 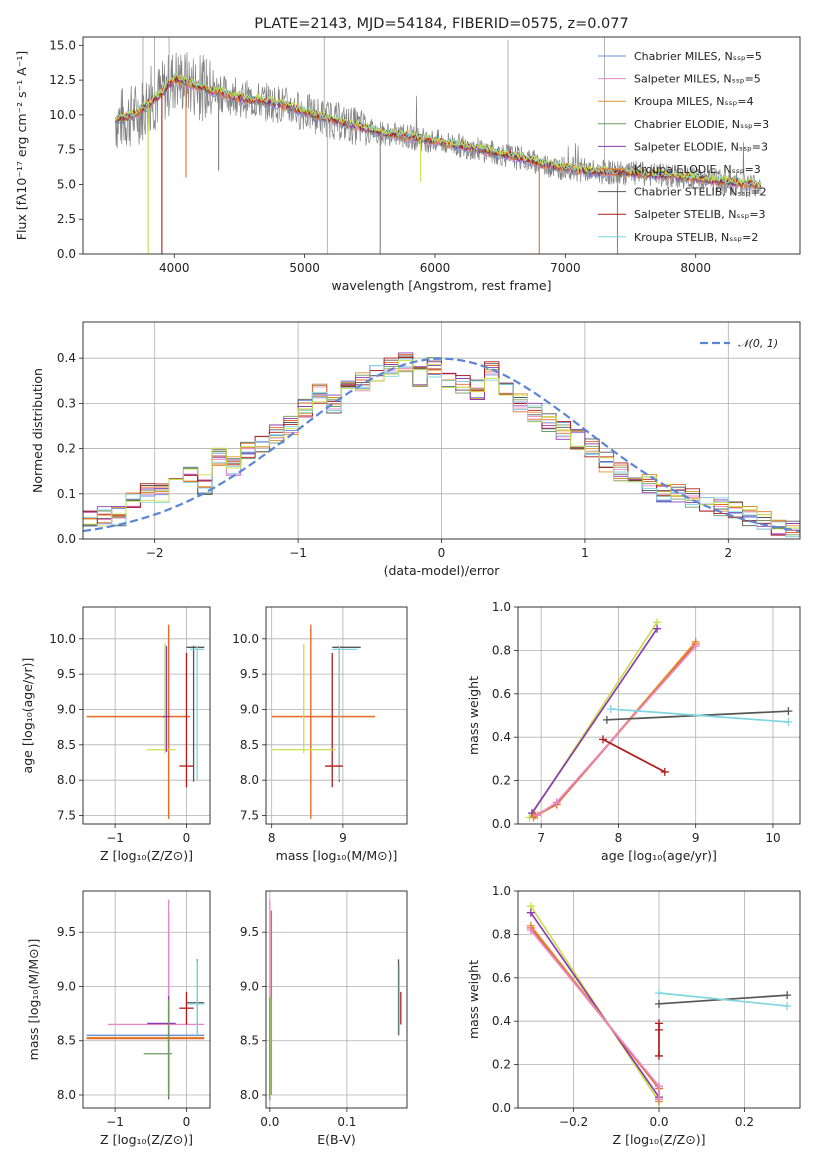 I want to click on legend-entry: Kroupa MILES, Nₛₛₚ=4, so click(x=694, y=101).